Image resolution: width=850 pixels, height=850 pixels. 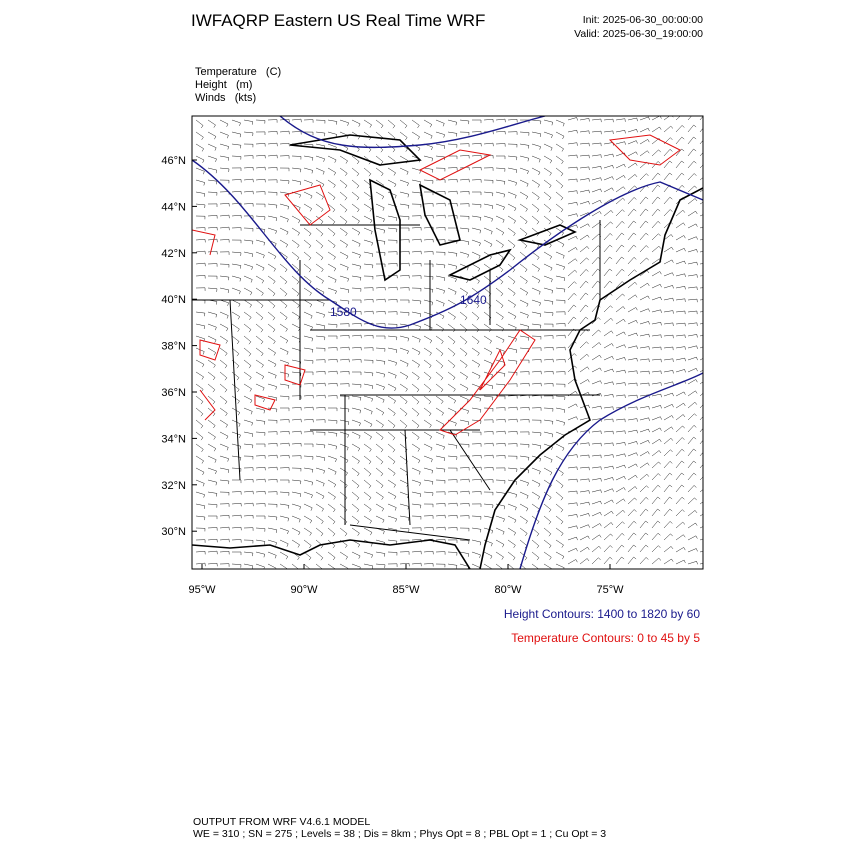 What do you see at coordinates (355, 150) in the screenshot?
I see `lake-superior` at bounding box center [355, 150].